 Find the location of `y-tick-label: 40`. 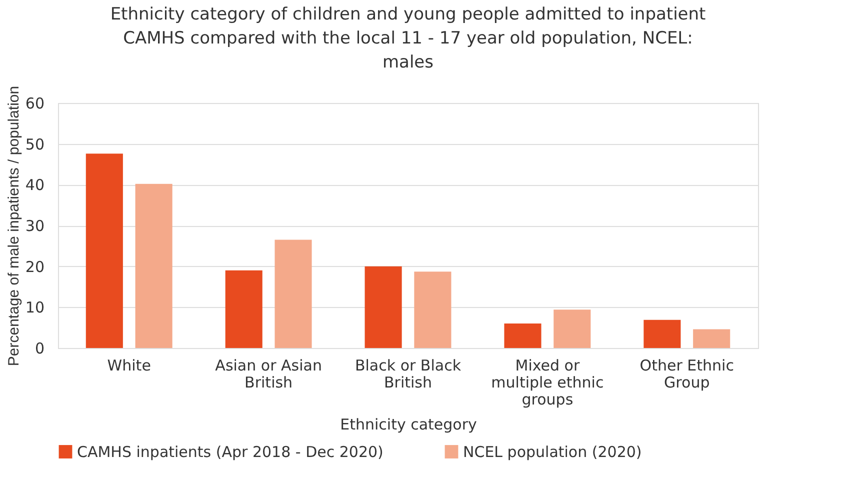

y-tick-label: 40 is located at coordinates (34, 185).